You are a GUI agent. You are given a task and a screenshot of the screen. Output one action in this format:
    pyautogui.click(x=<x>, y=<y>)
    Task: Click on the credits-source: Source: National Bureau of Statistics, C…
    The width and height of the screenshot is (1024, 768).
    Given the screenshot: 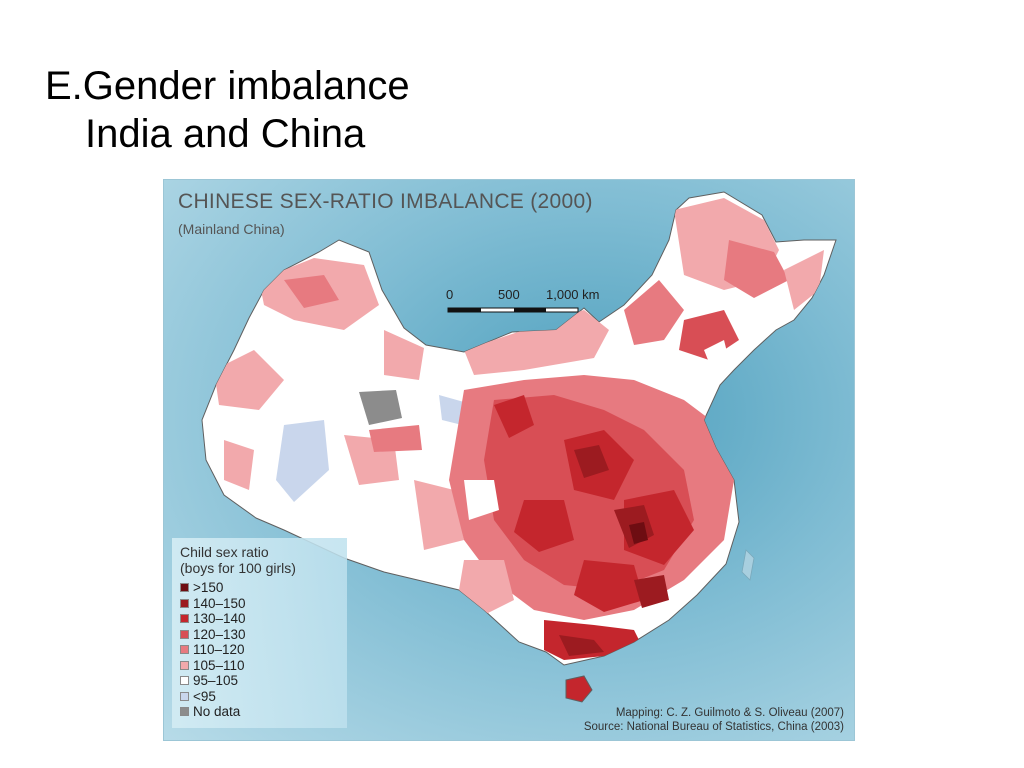 What is the action you would take?
    pyautogui.click(x=713, y=727)
    